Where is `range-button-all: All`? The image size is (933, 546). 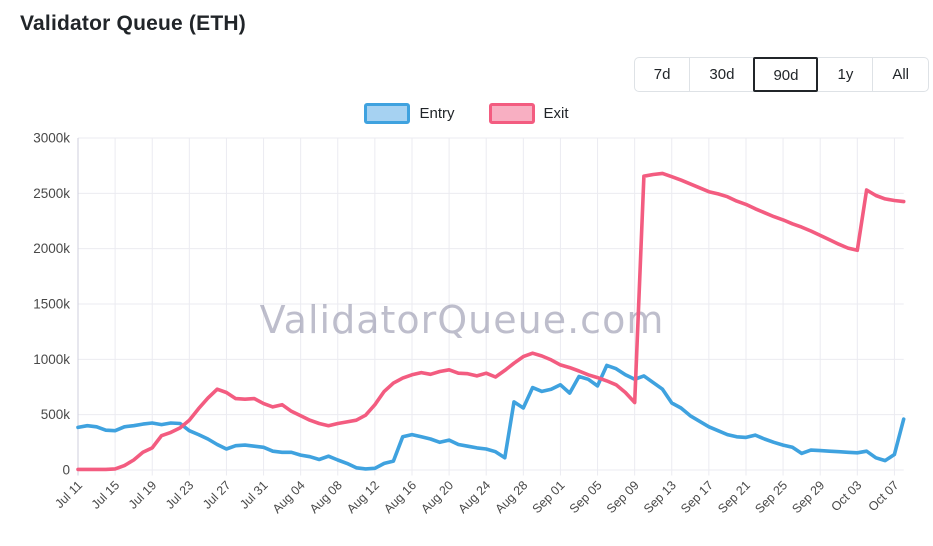 range-button-all: All is located at coordinates (900, 74).